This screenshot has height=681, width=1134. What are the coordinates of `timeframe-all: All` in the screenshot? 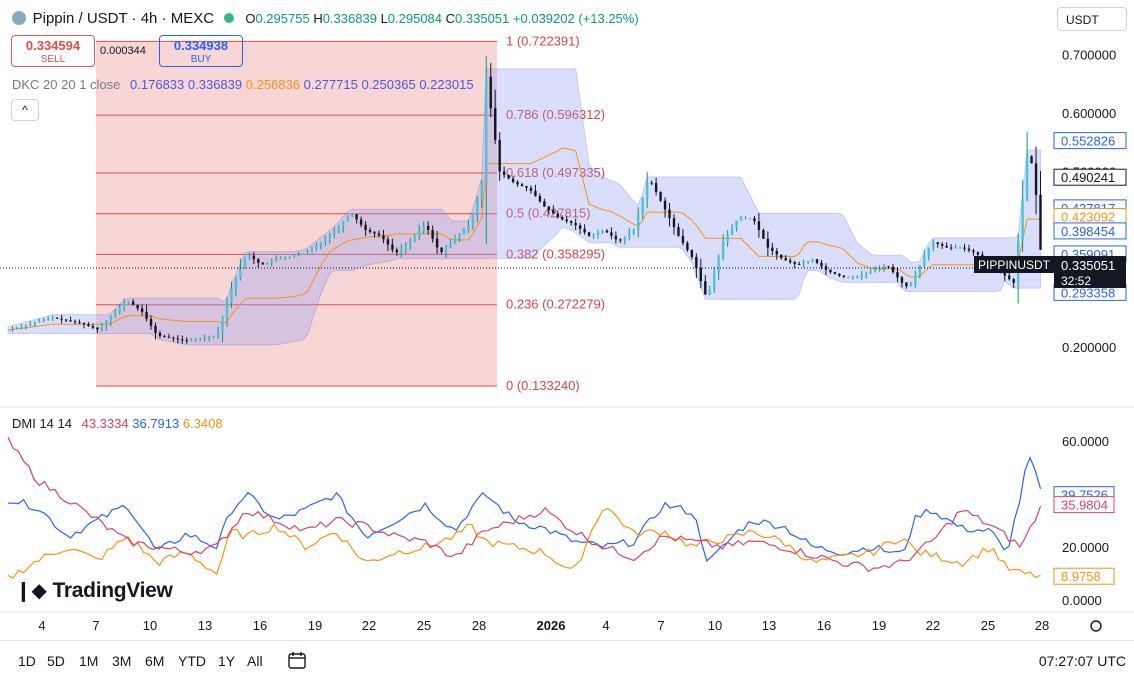 It's located at (255, 661).